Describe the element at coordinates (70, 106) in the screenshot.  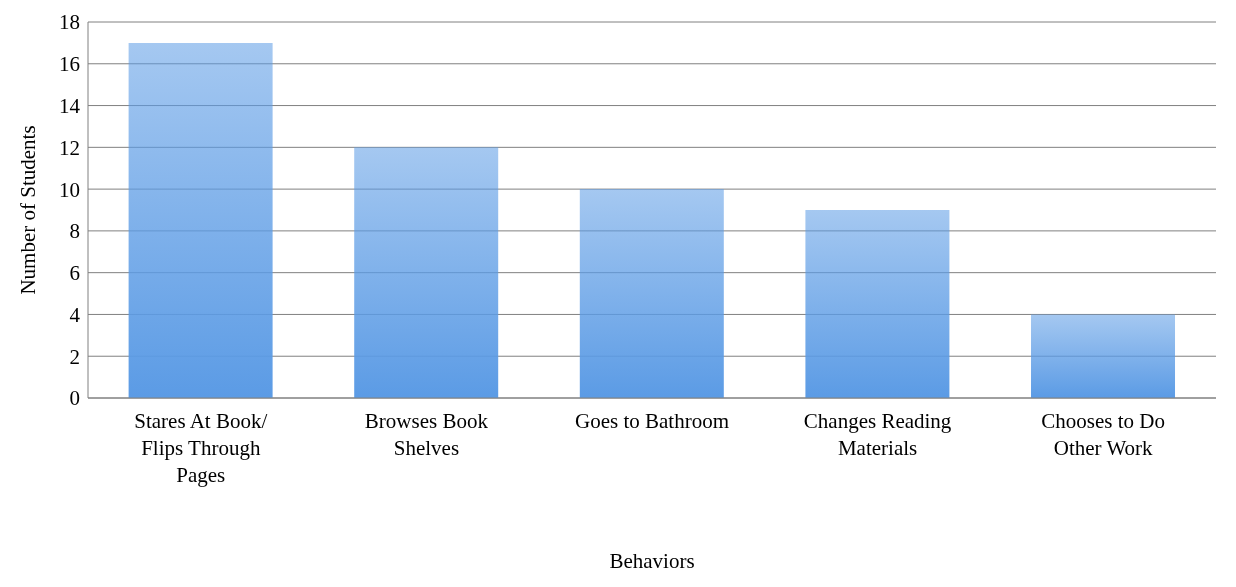
I see `y-tick-label: 14` at that location.